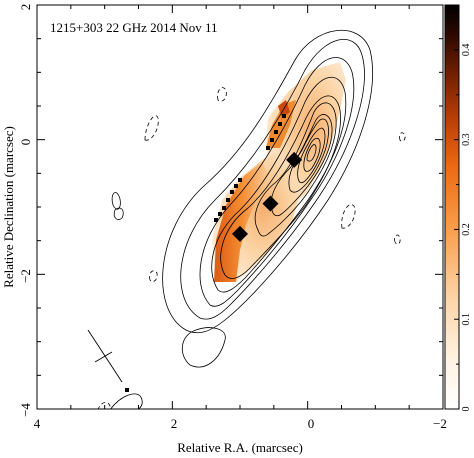 This screenshot has height=458, width=474. Describe the element at coordinates (25, 7) in the screenshot. I see `y-tick-label: 2` at that location.